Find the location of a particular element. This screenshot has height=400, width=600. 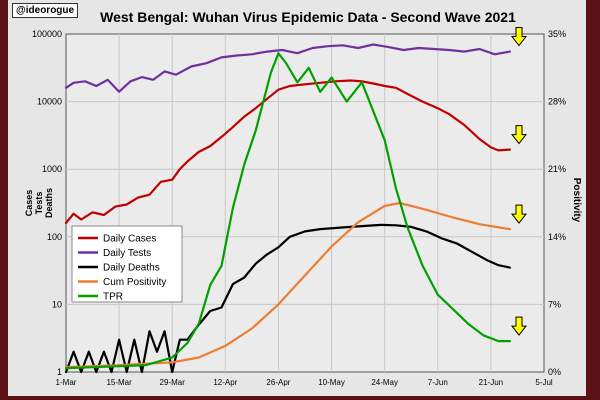

legend-label: Daily Deaths is located at coordinates (131, 268).